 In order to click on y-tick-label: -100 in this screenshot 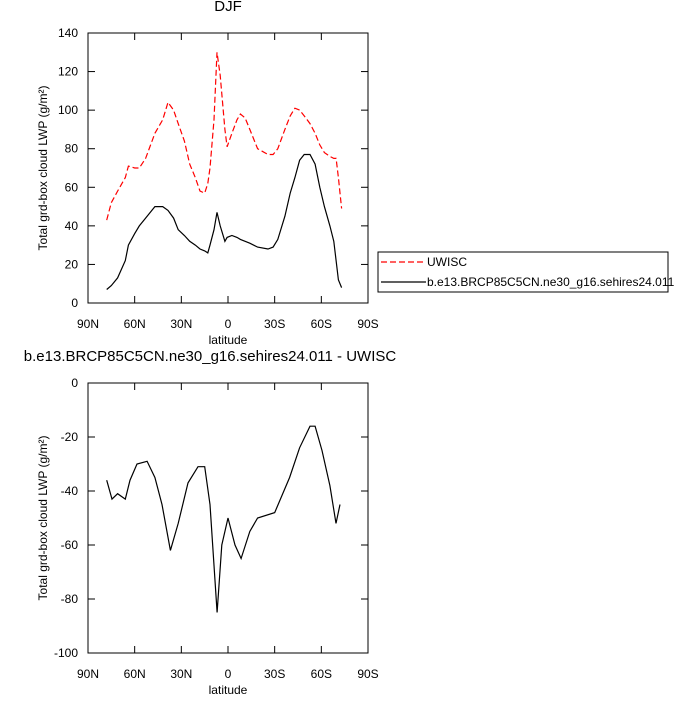, I will do `click(66, 653)`.